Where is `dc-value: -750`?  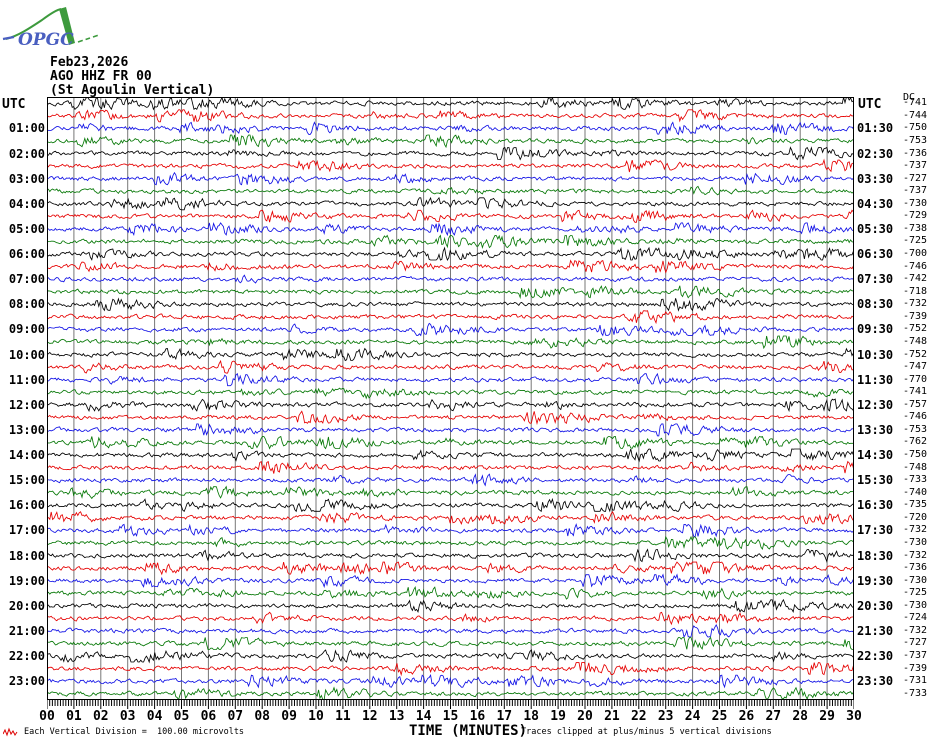
dc-value: -750 is located at coordinates (915, 455).